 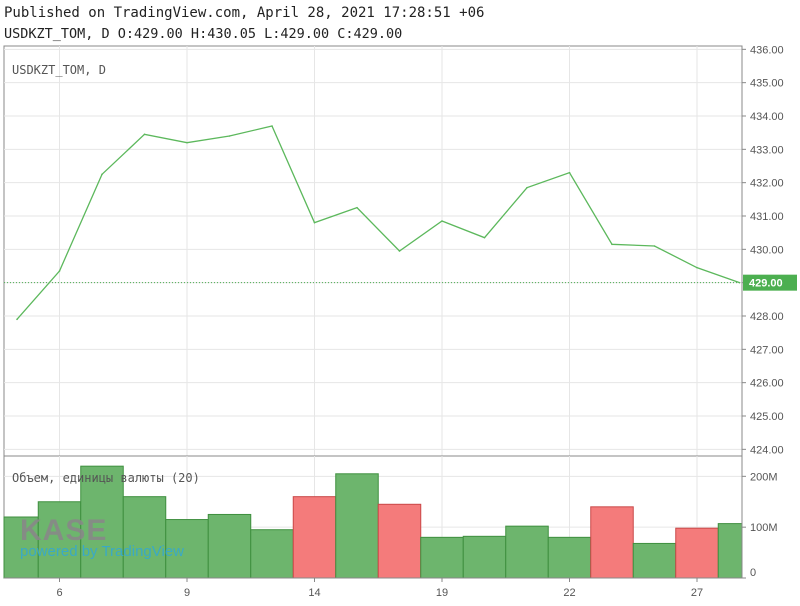 I want to click on x-tick-label: 22, so click(x=569, y=593).